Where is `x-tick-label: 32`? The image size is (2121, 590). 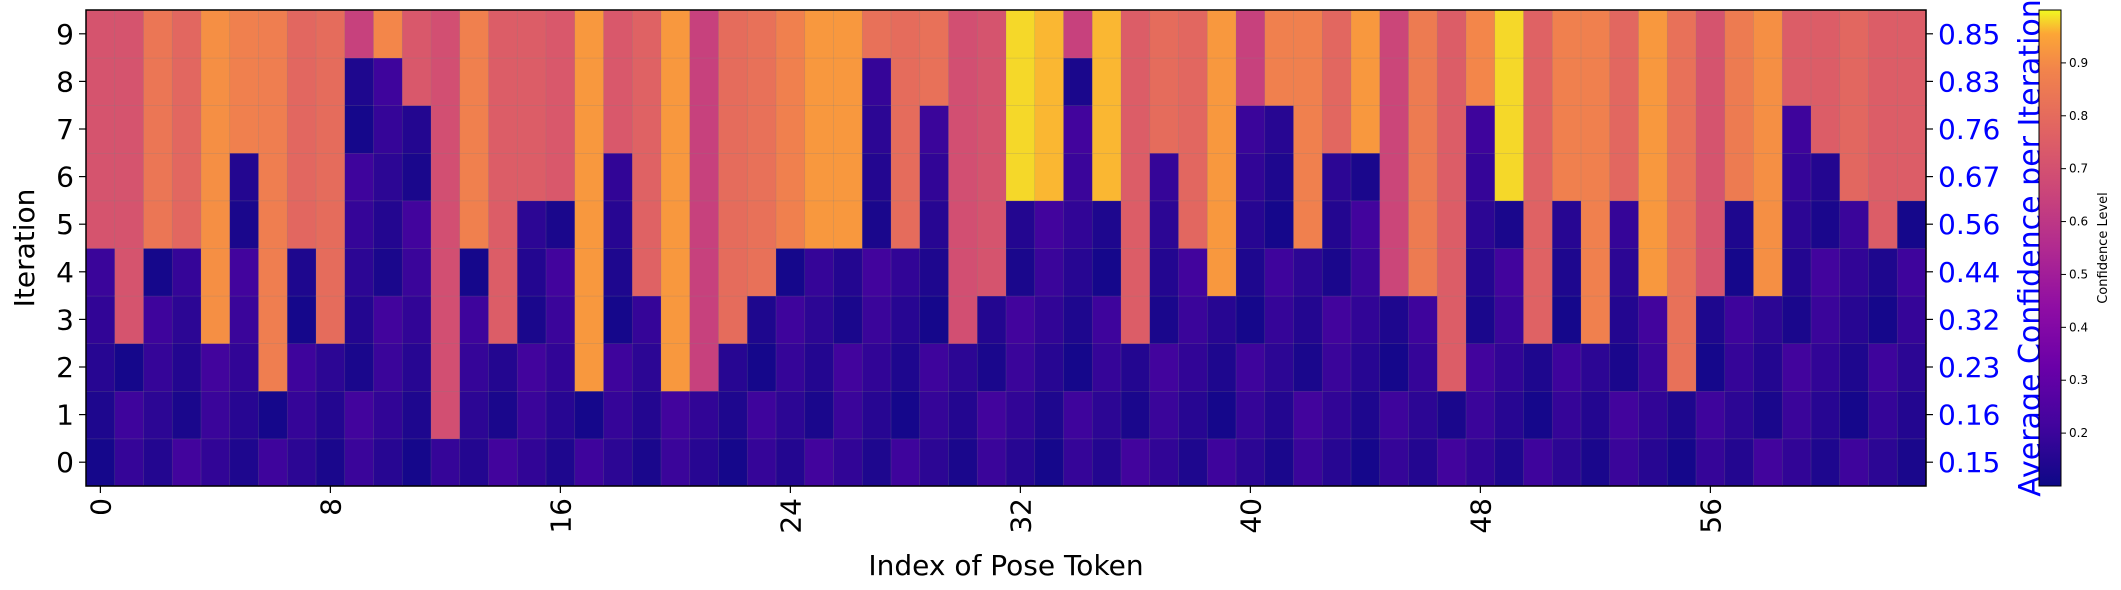 x-tick-label: 32 is located at coordinates (1020, 516).